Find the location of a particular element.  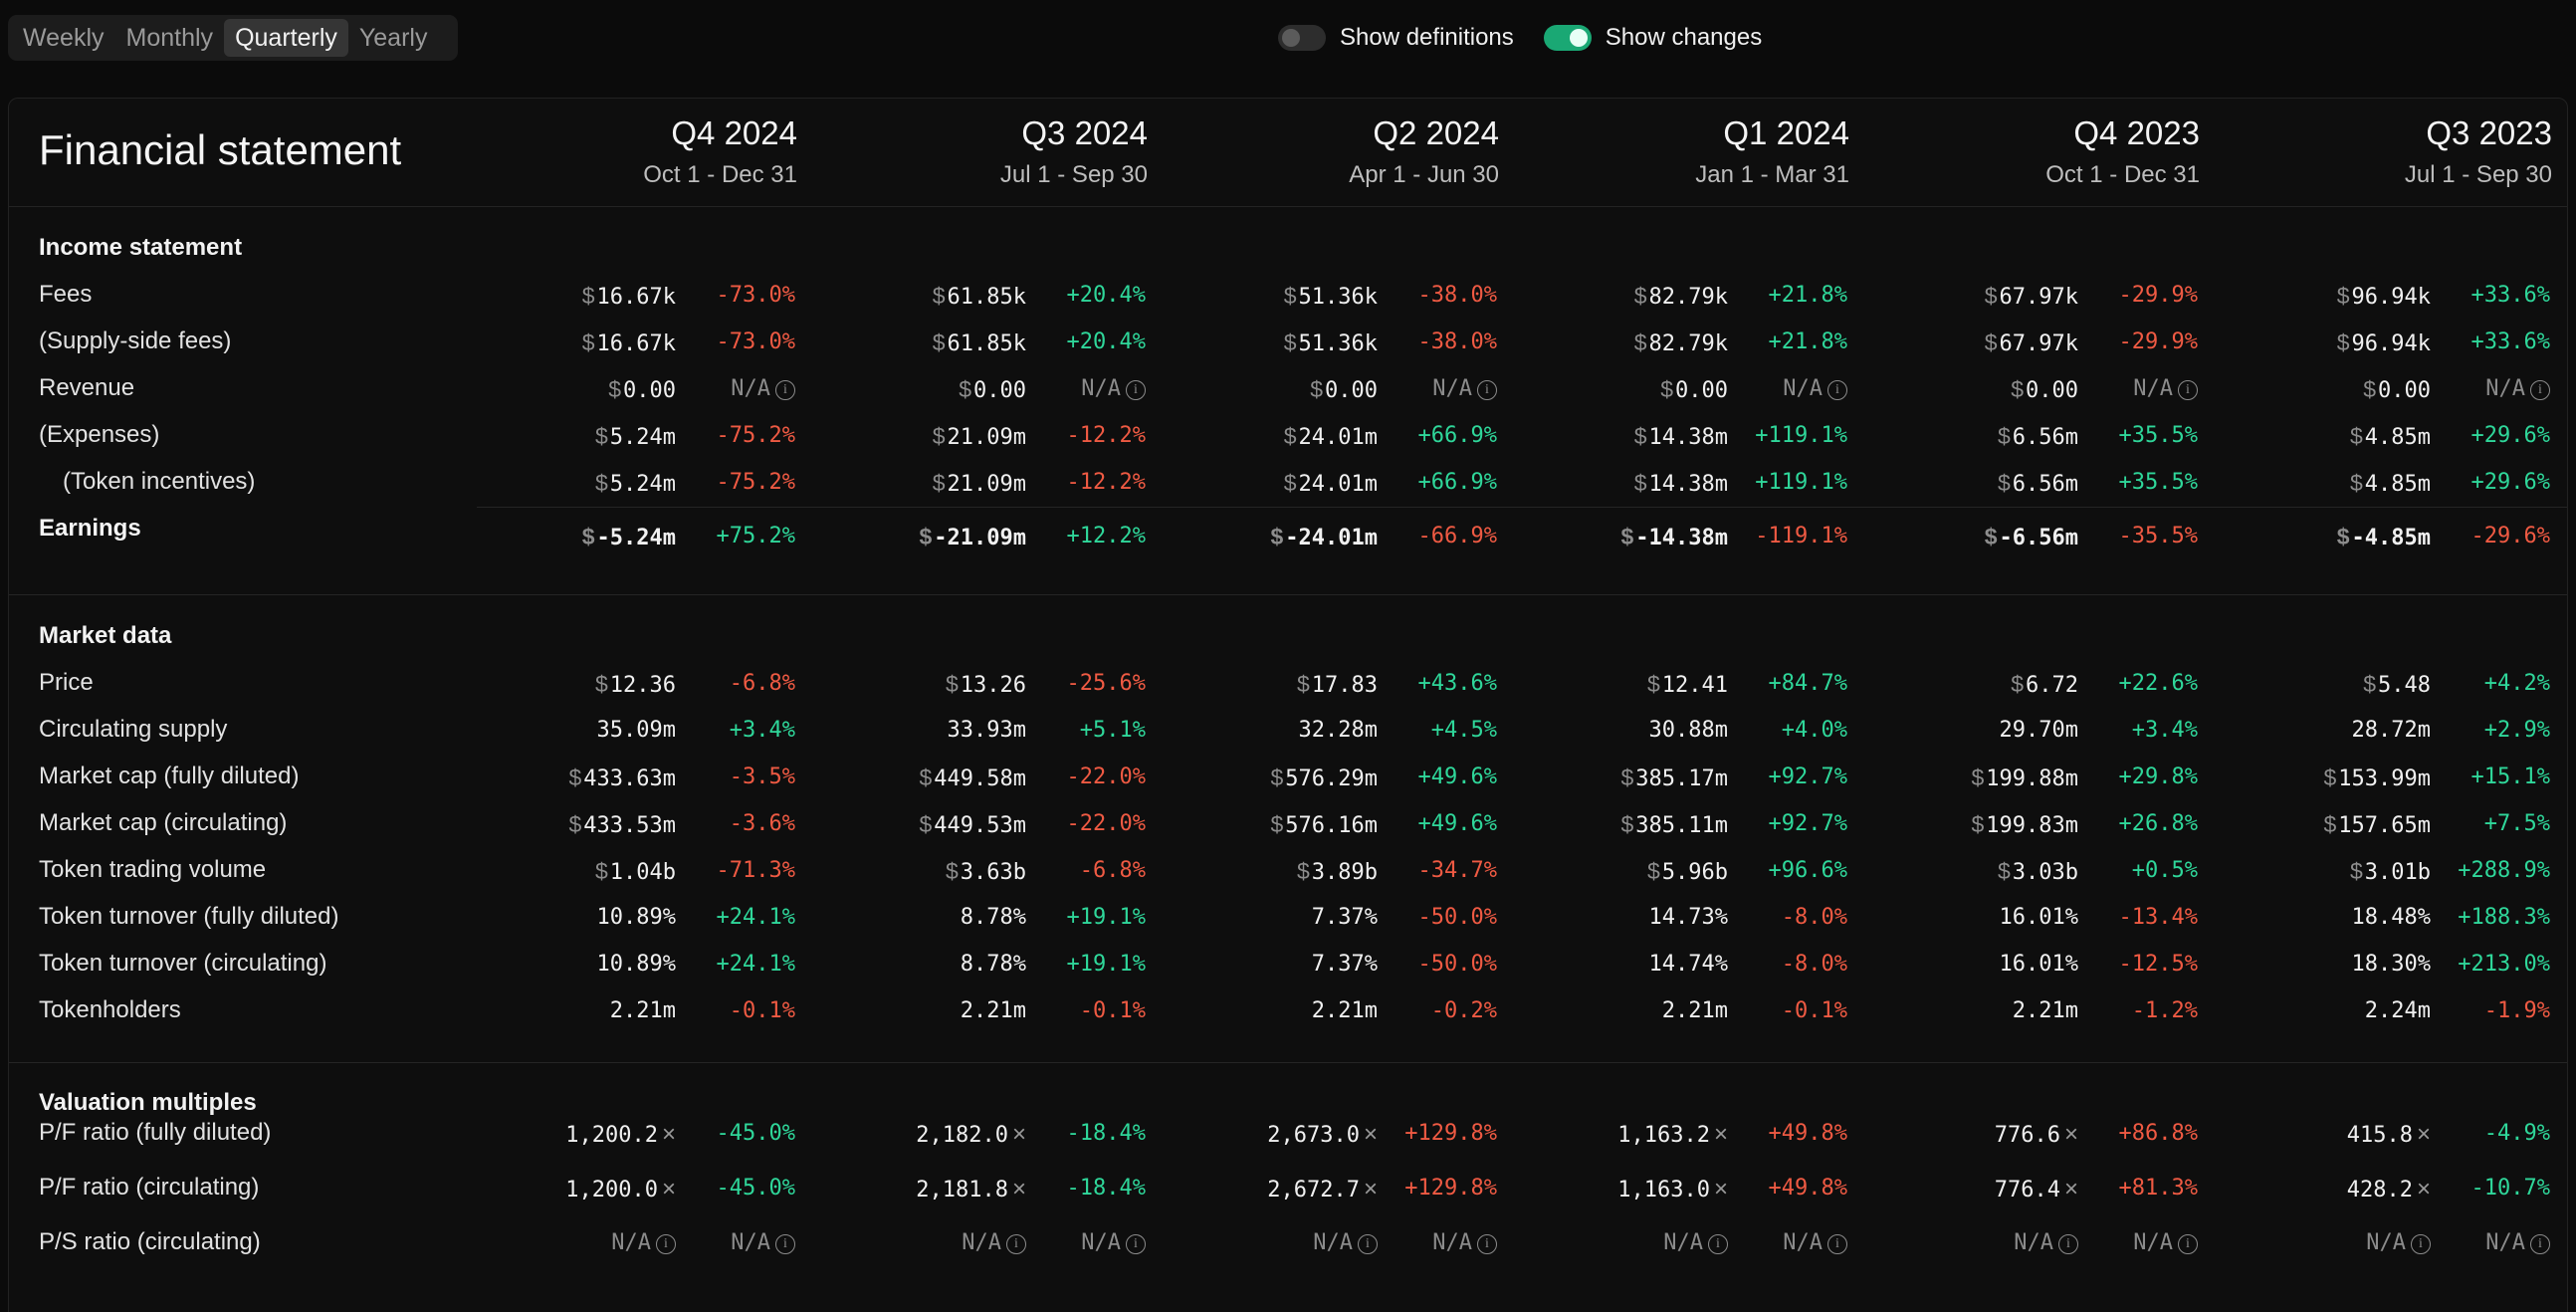

row-label: Token trading volume is located at coordinates (153, 869).